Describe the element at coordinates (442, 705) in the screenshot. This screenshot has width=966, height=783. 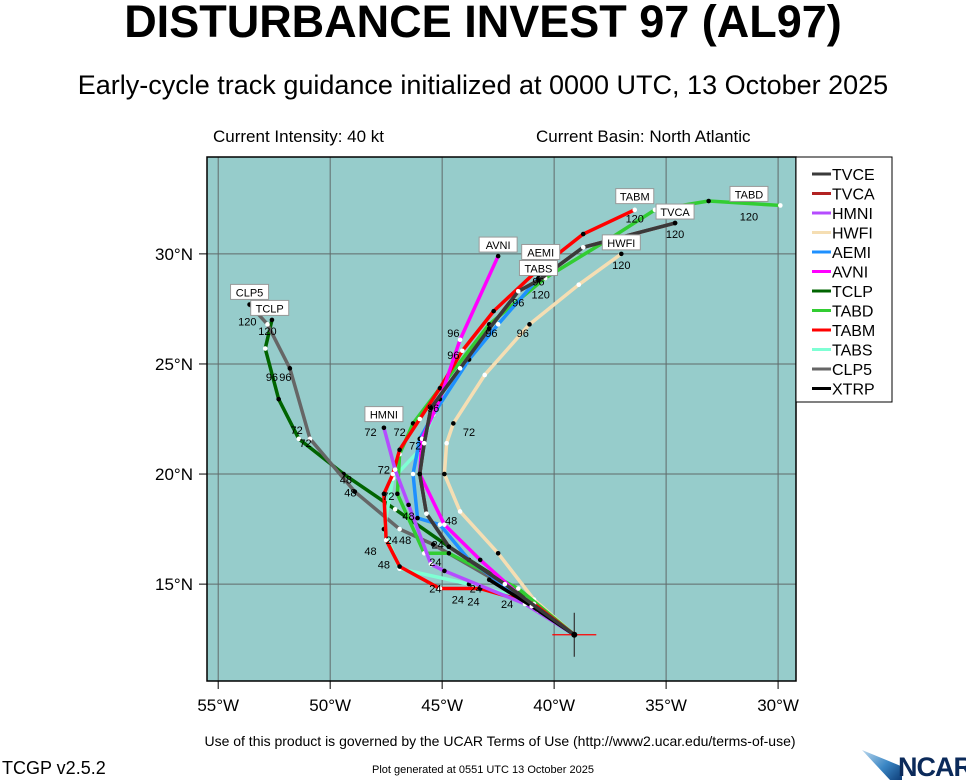
I see `x-tick-label: 45°W` at that location.